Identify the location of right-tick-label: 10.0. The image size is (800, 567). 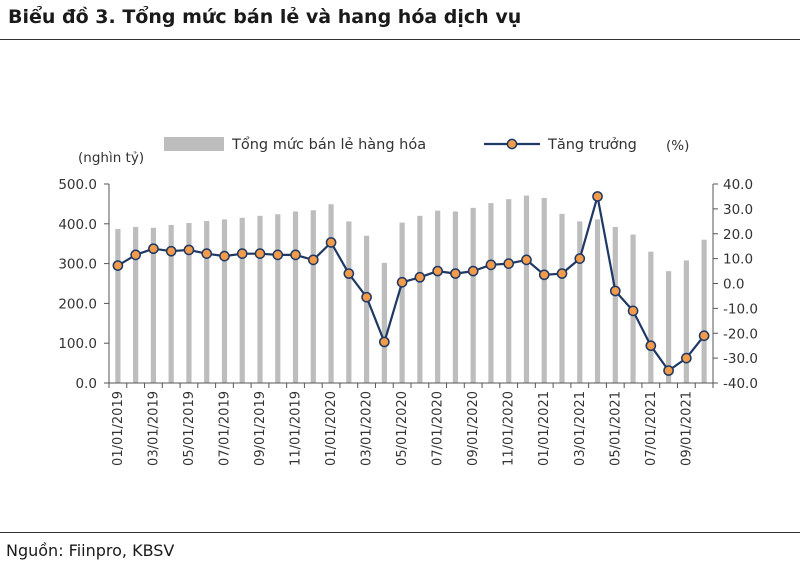
(738, 260).